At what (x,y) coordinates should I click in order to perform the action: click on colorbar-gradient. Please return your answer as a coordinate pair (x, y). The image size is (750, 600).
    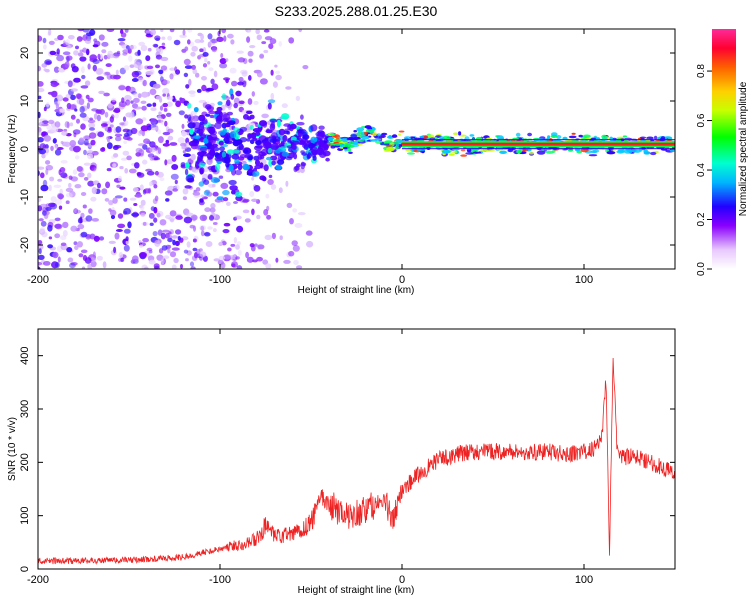
    Looking at the image, I should click on (724, 149).